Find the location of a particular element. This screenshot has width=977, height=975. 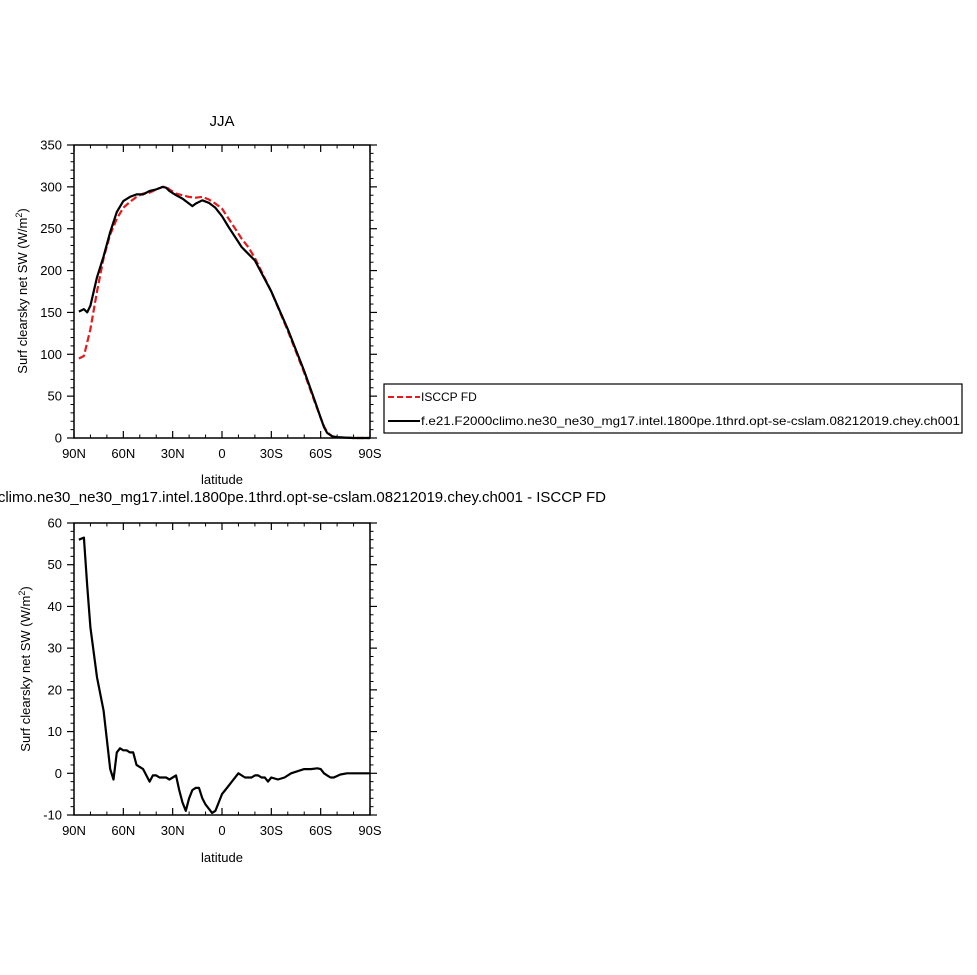

bottom-x-tick-label: 60N is located at coordinates (123, 830).